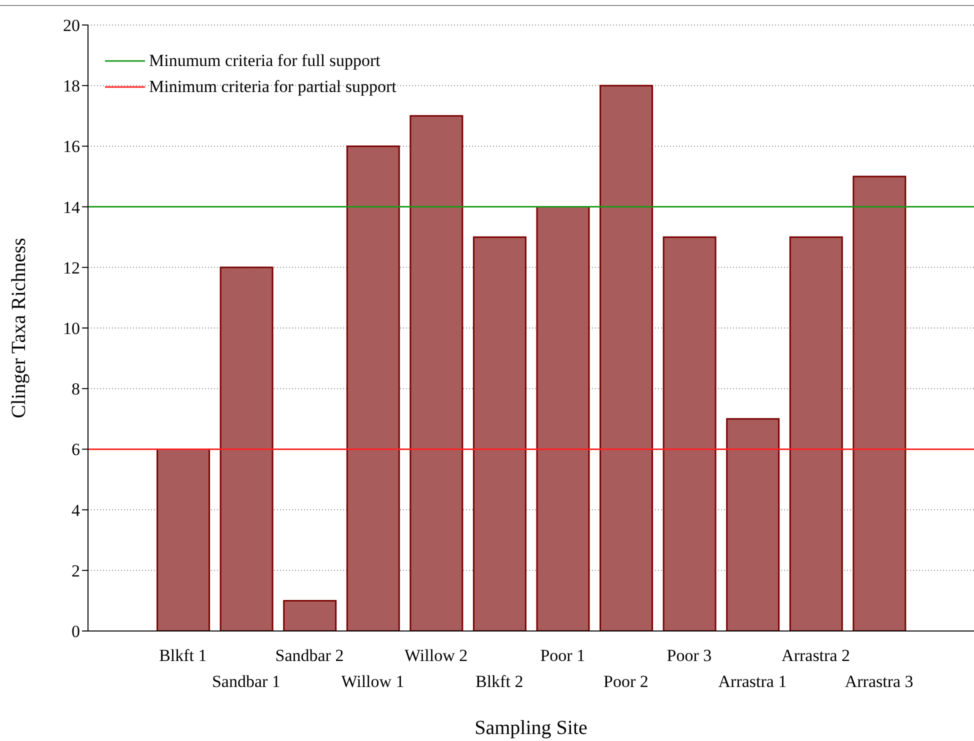  What do you see at coordinates (309, 655) in the screenshot?
I see `x-tick-label: Sandbar 2` at bounding box center [309, 655].